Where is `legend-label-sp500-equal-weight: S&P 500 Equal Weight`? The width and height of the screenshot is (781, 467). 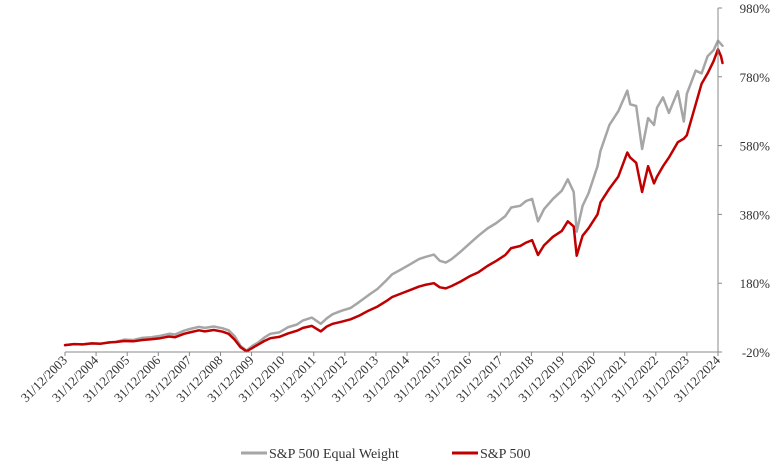
legend-label-sp500-equal-weight: S&P 500 Equal Weight is located at coordinates (334, 454).